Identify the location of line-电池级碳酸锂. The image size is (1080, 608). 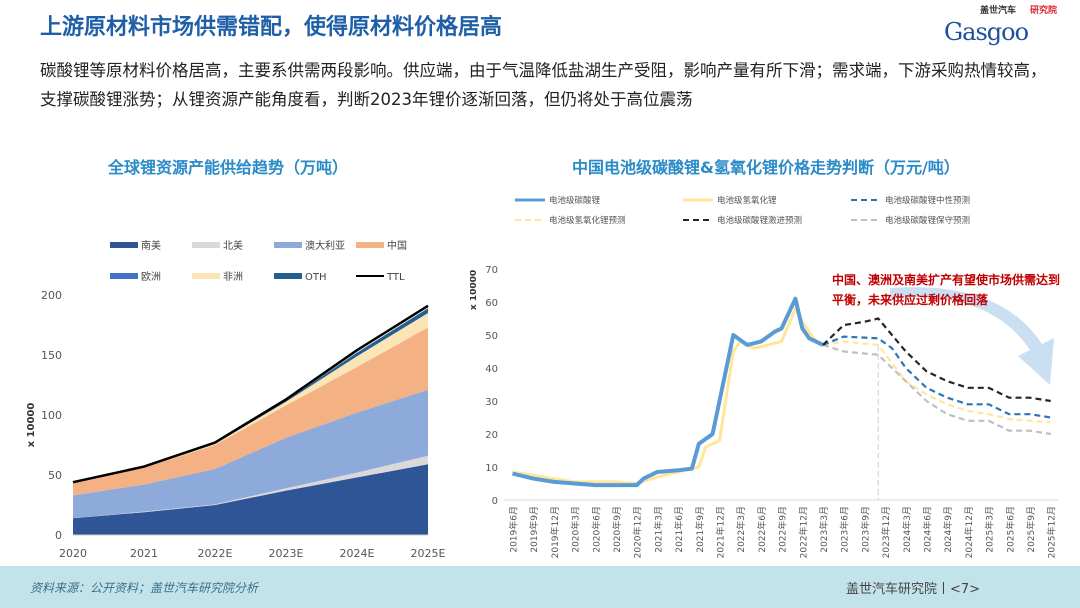
(668, 392).